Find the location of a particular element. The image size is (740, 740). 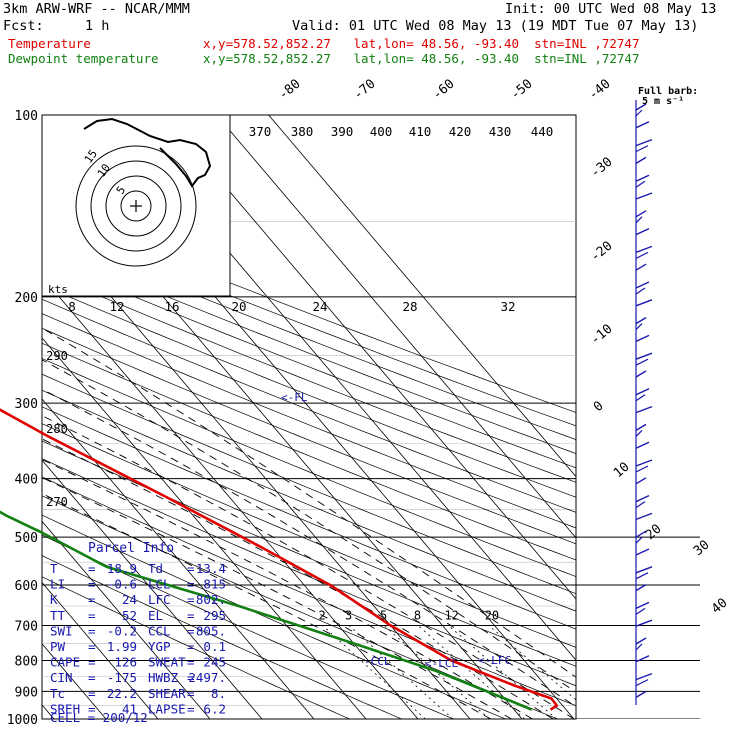

pressure-tick-label: 200 is located at coordinates (26, 298).